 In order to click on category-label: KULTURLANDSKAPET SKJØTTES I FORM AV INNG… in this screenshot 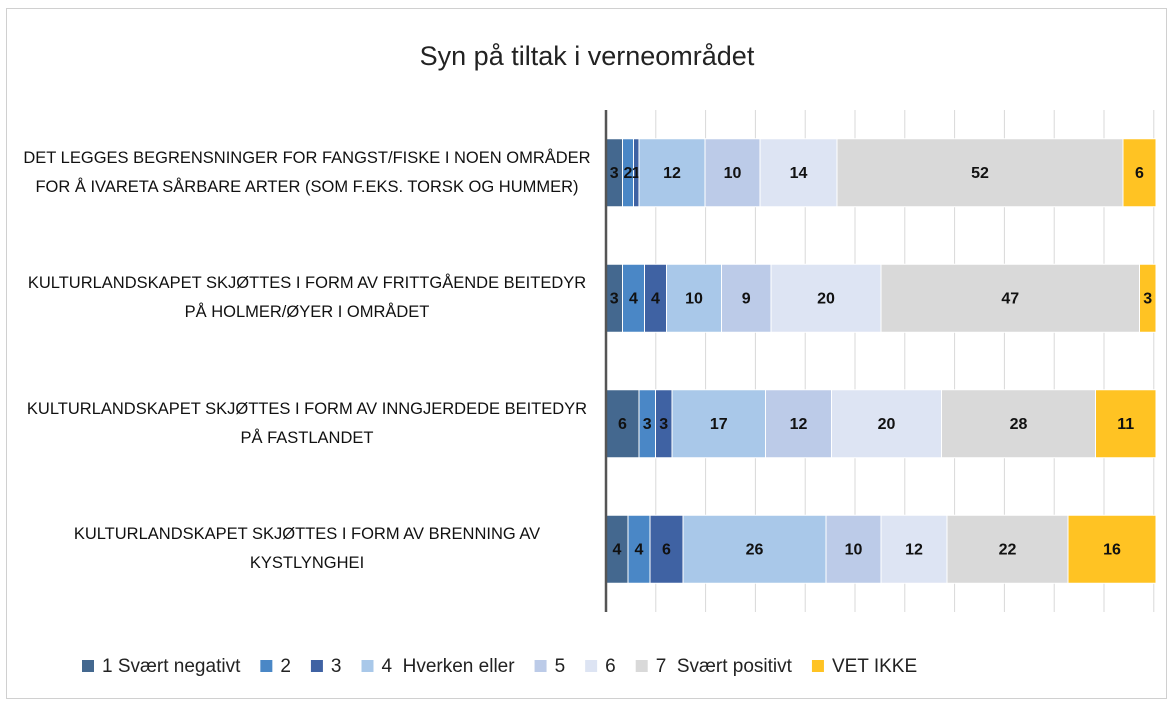, I will do `click(307, 423)`.